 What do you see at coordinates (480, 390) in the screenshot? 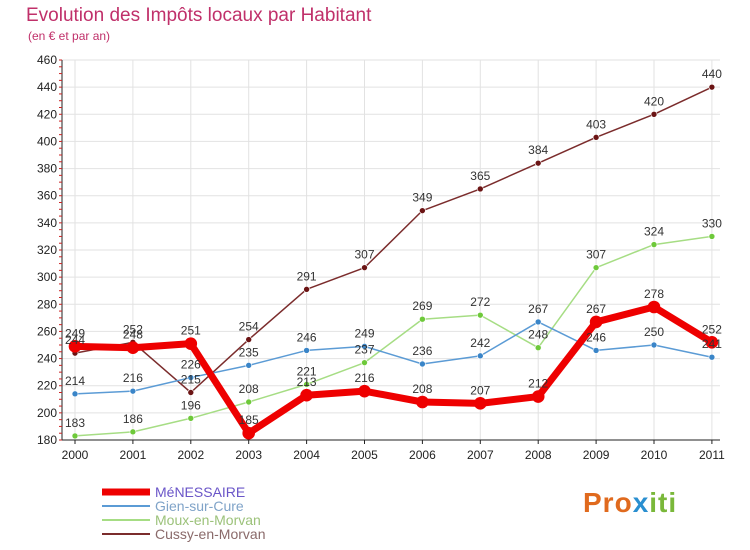
I see `data-label: 207` at bounding box center [480, 390].